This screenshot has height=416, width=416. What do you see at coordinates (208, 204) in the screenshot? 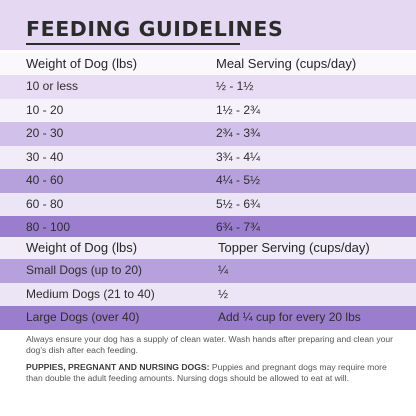
I see `table-row: 60 - 80 5½ - 6¾` at bounding box center [208, 204].